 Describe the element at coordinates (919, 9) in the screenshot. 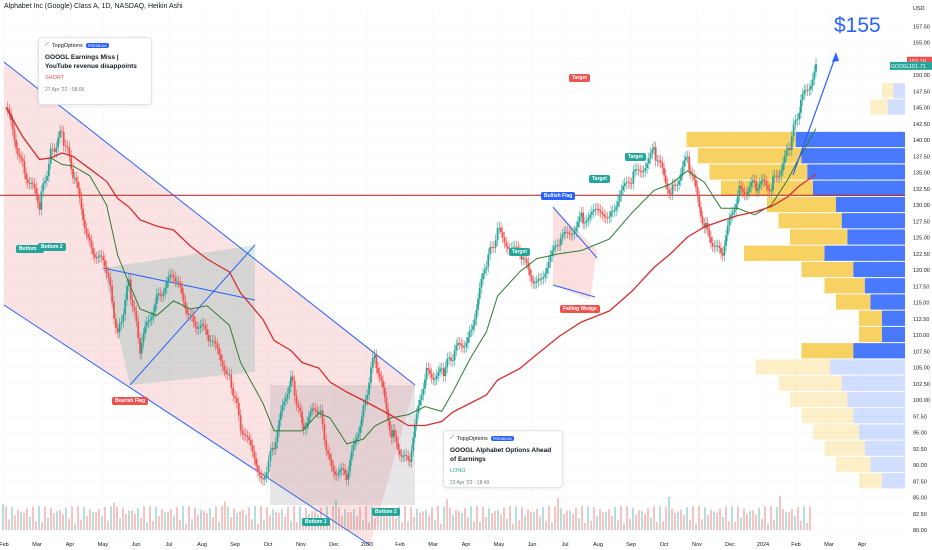

I see `currency-label: USD` at that location.